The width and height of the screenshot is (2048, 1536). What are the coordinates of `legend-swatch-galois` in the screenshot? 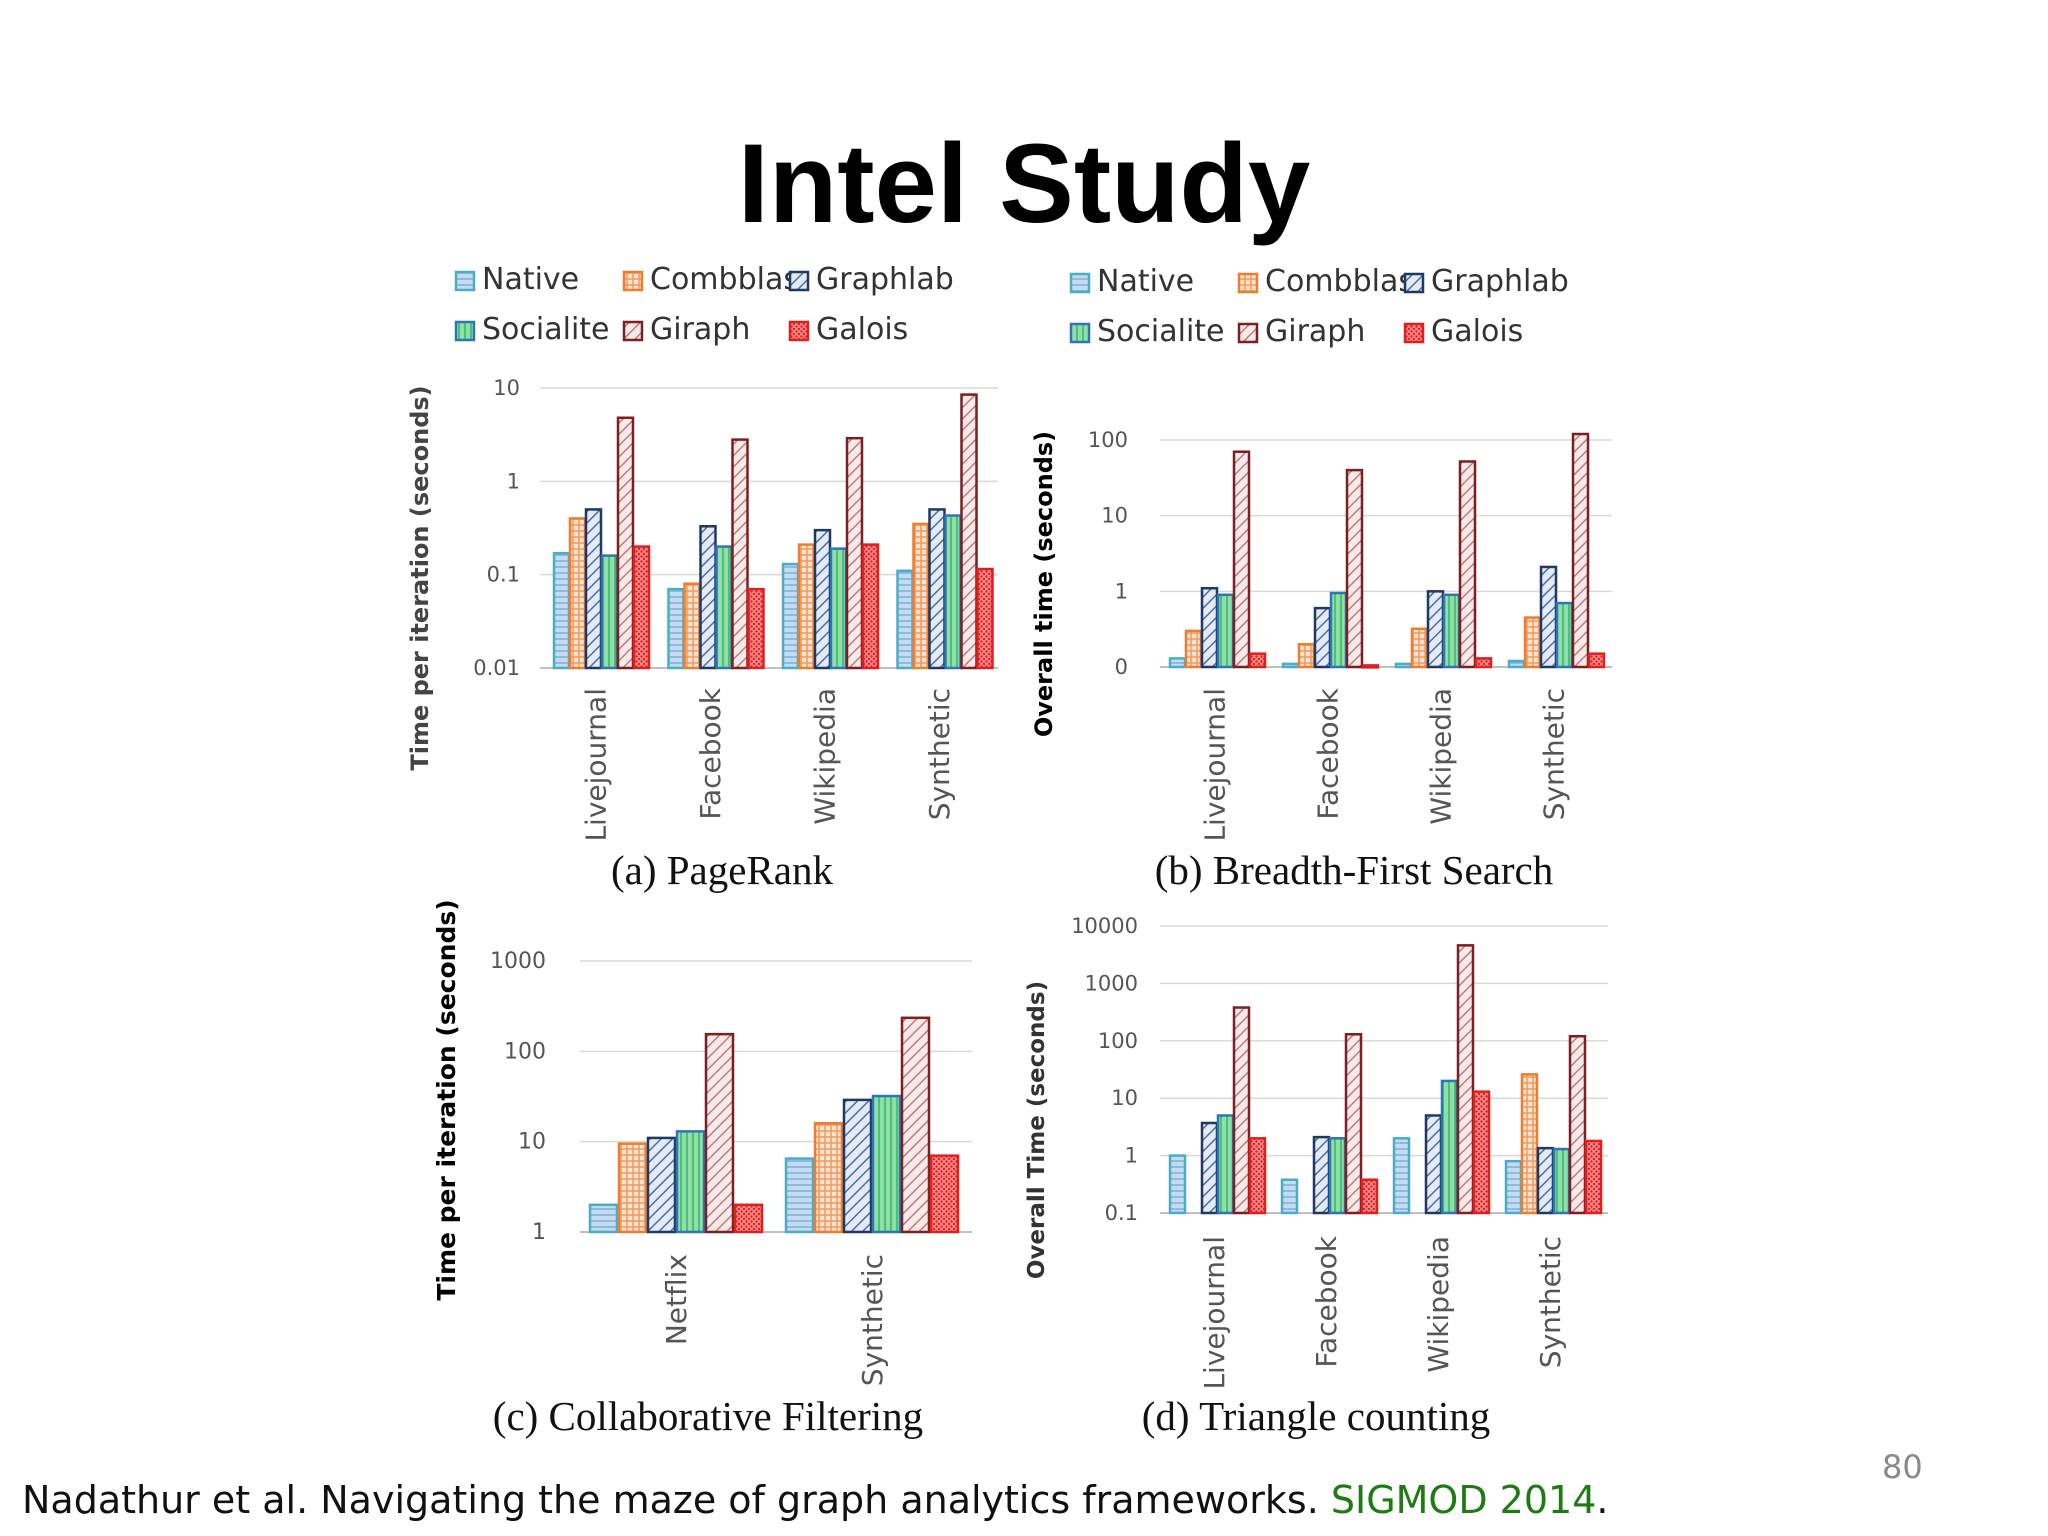 It's located at (1414, 333).